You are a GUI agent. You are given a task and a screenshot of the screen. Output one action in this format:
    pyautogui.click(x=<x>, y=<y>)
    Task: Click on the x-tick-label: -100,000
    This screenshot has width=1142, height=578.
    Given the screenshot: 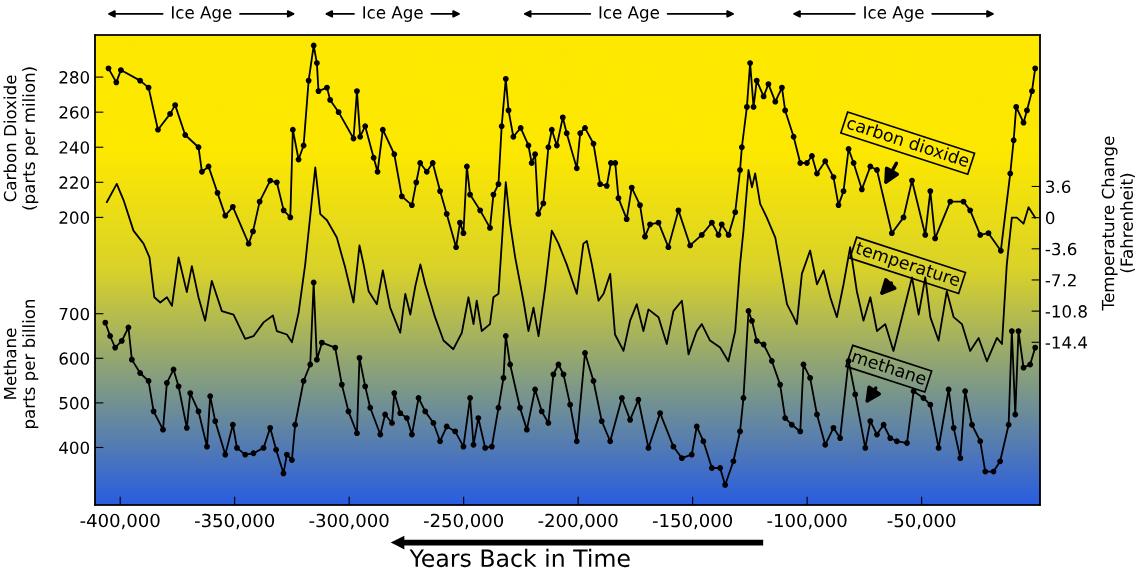 What is the action you would take?
    pyautogui.click(x=807, y=521)
    